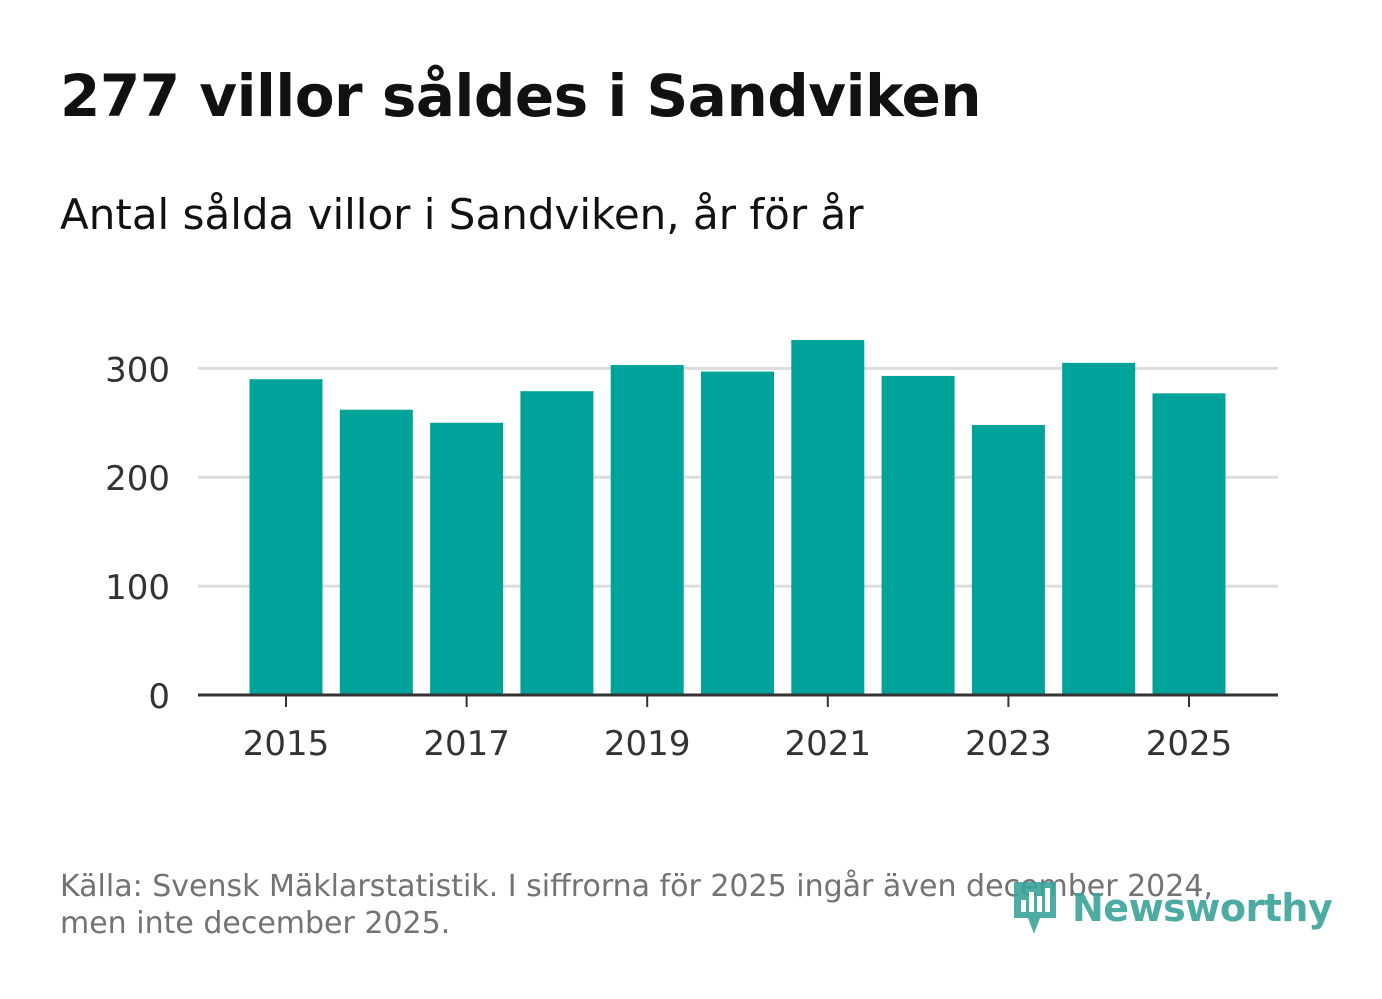  I want to click on bar-2024, so click(1099, 528).